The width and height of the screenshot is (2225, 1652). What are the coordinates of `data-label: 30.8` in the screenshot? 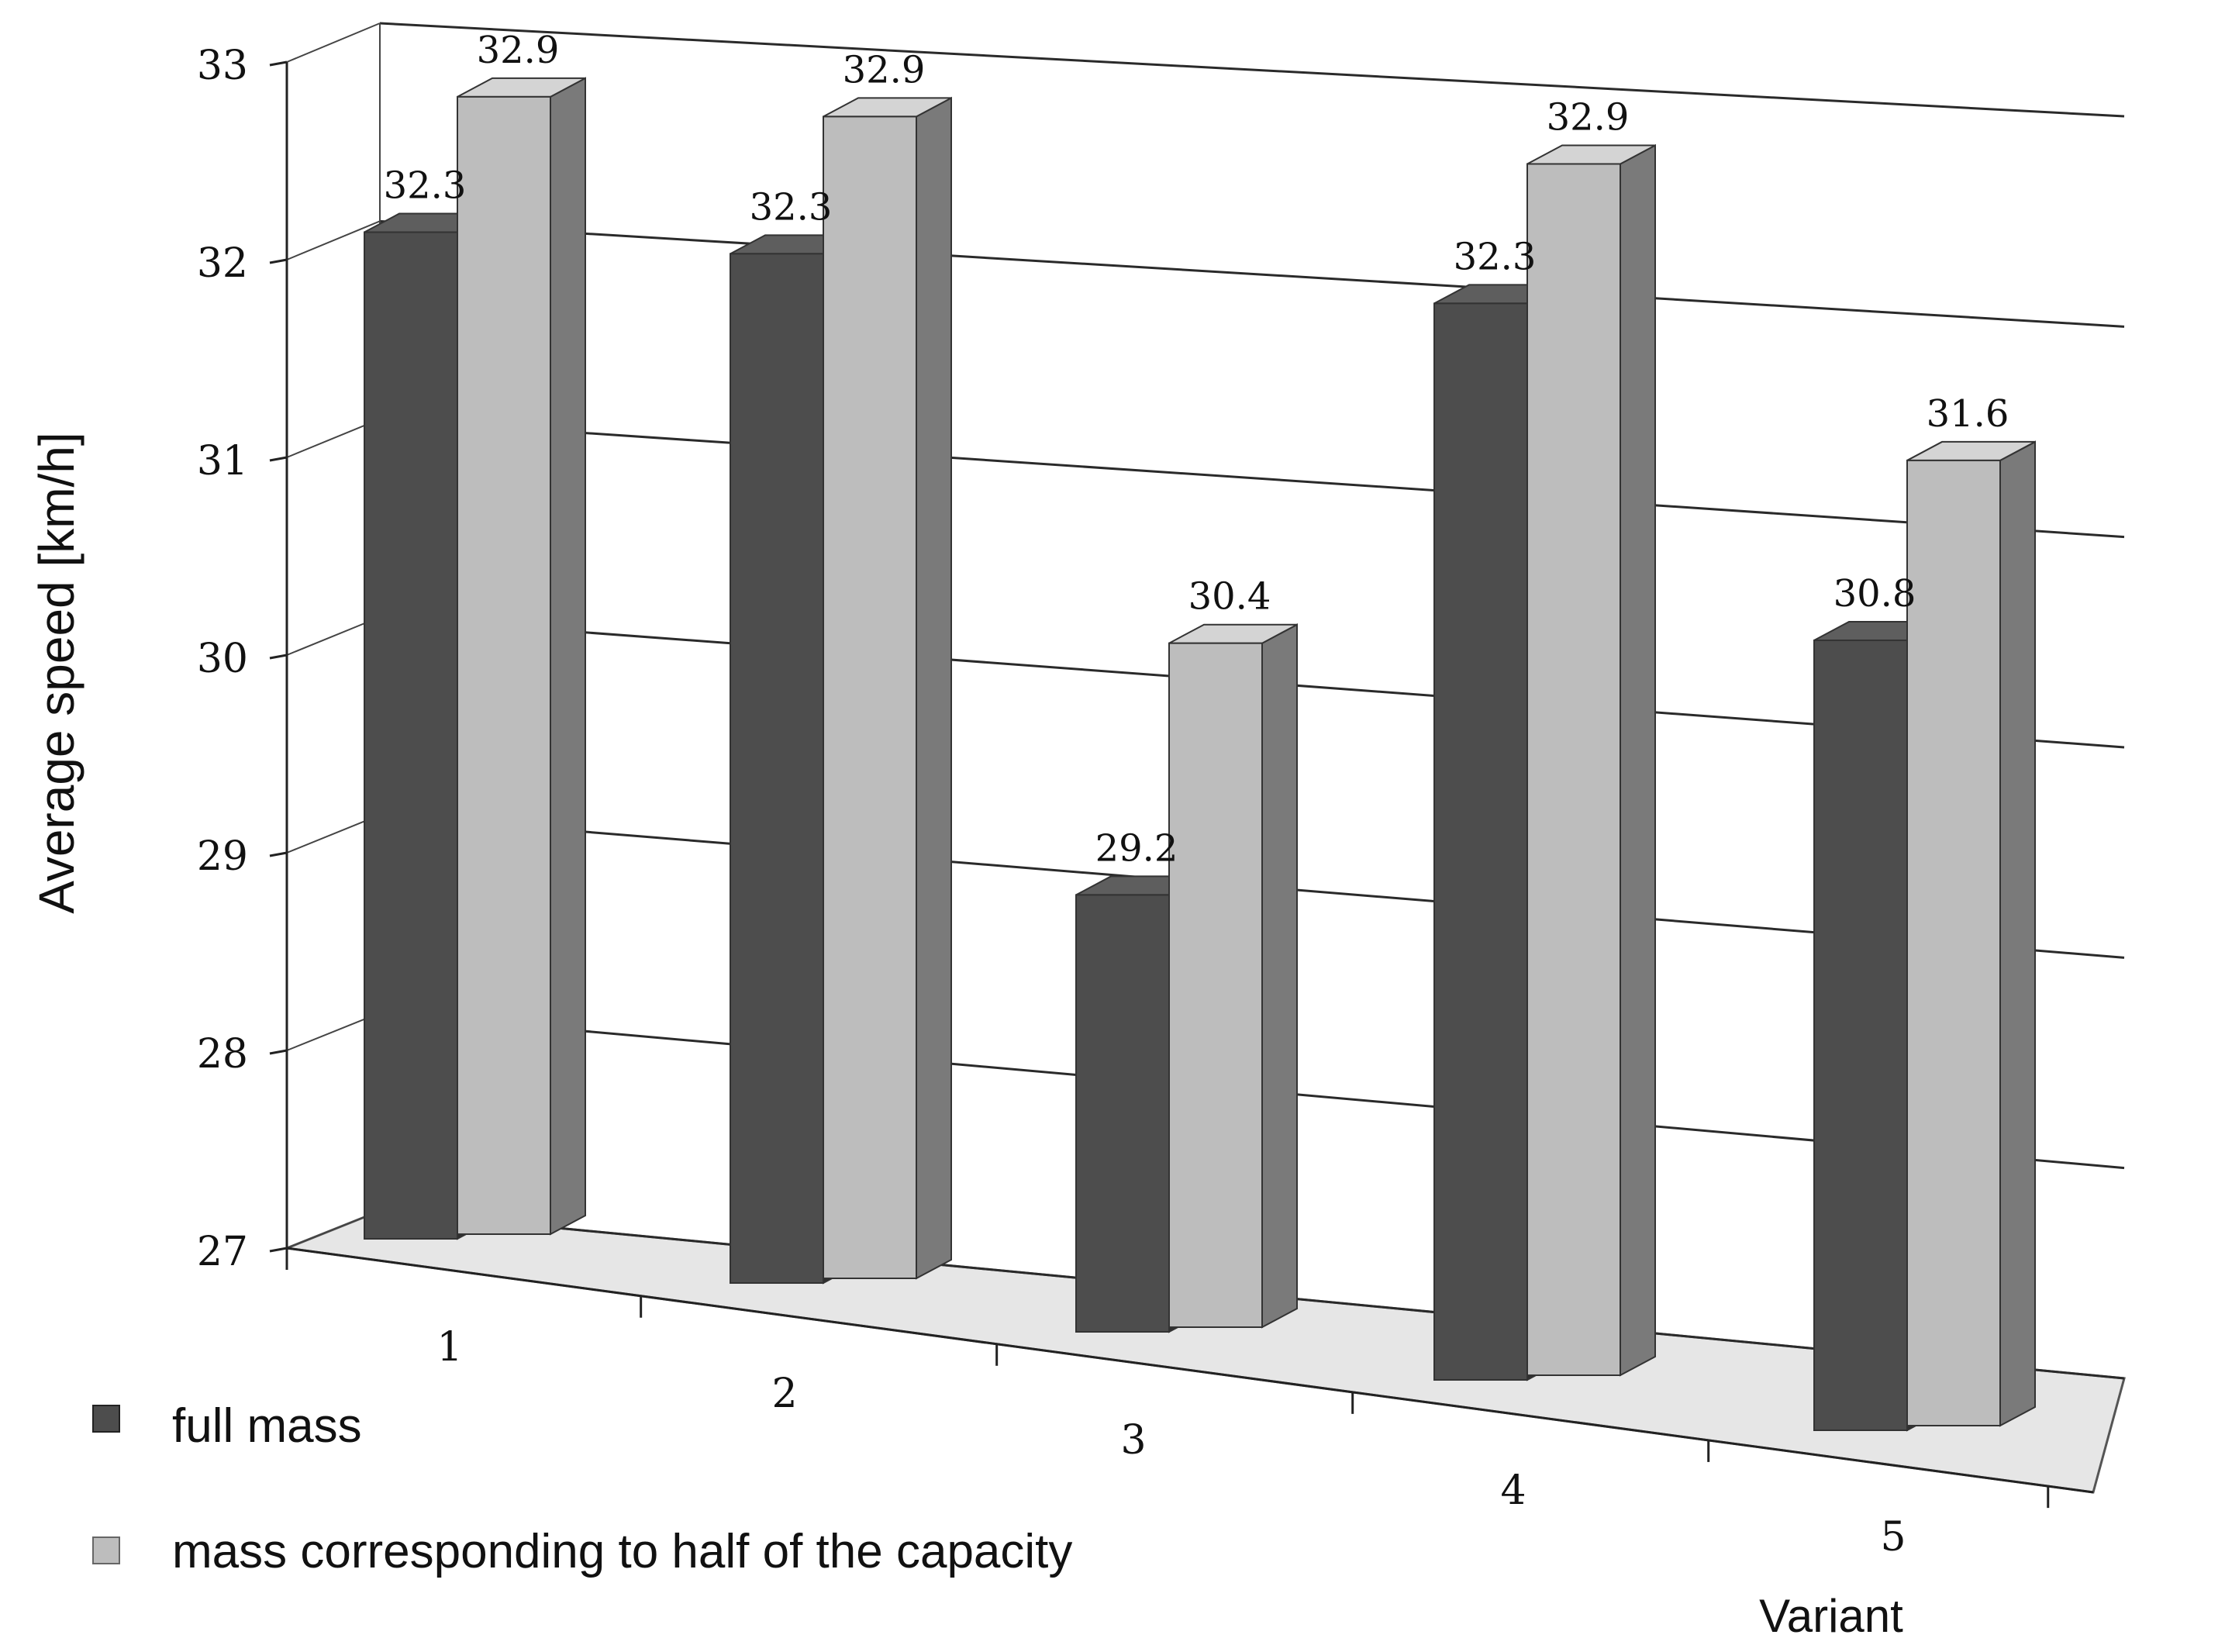 It's located at (1874, 594).